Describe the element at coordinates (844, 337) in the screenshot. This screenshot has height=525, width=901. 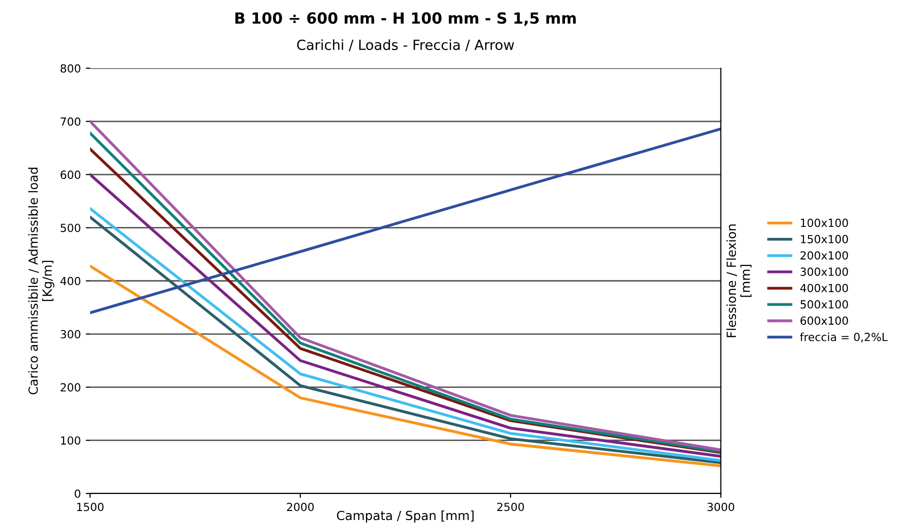
I see `legend-label: freccia = 0,2%L` at that location.